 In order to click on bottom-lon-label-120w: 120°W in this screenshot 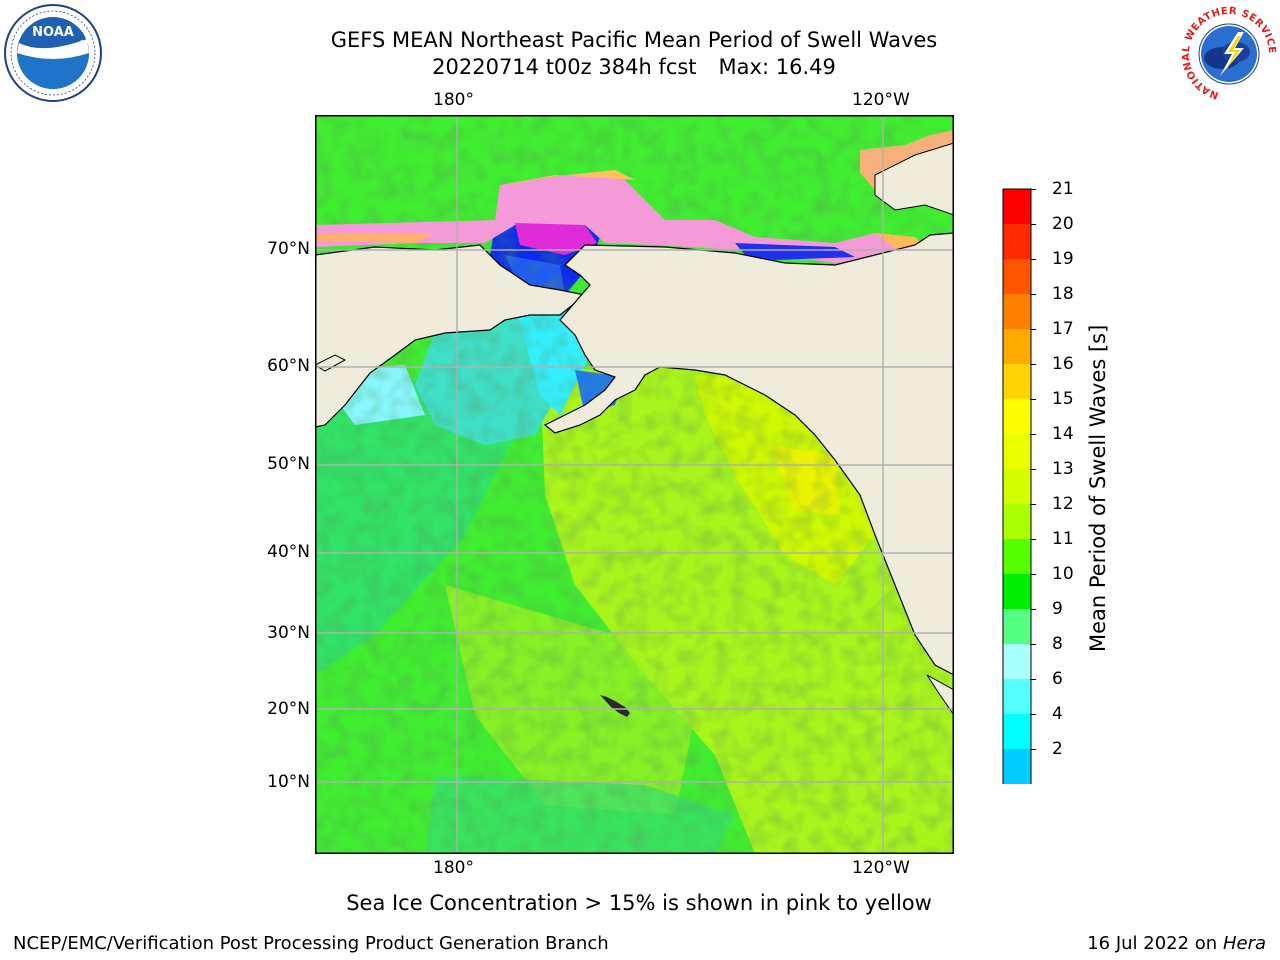, I will do `click(881, 868)`.